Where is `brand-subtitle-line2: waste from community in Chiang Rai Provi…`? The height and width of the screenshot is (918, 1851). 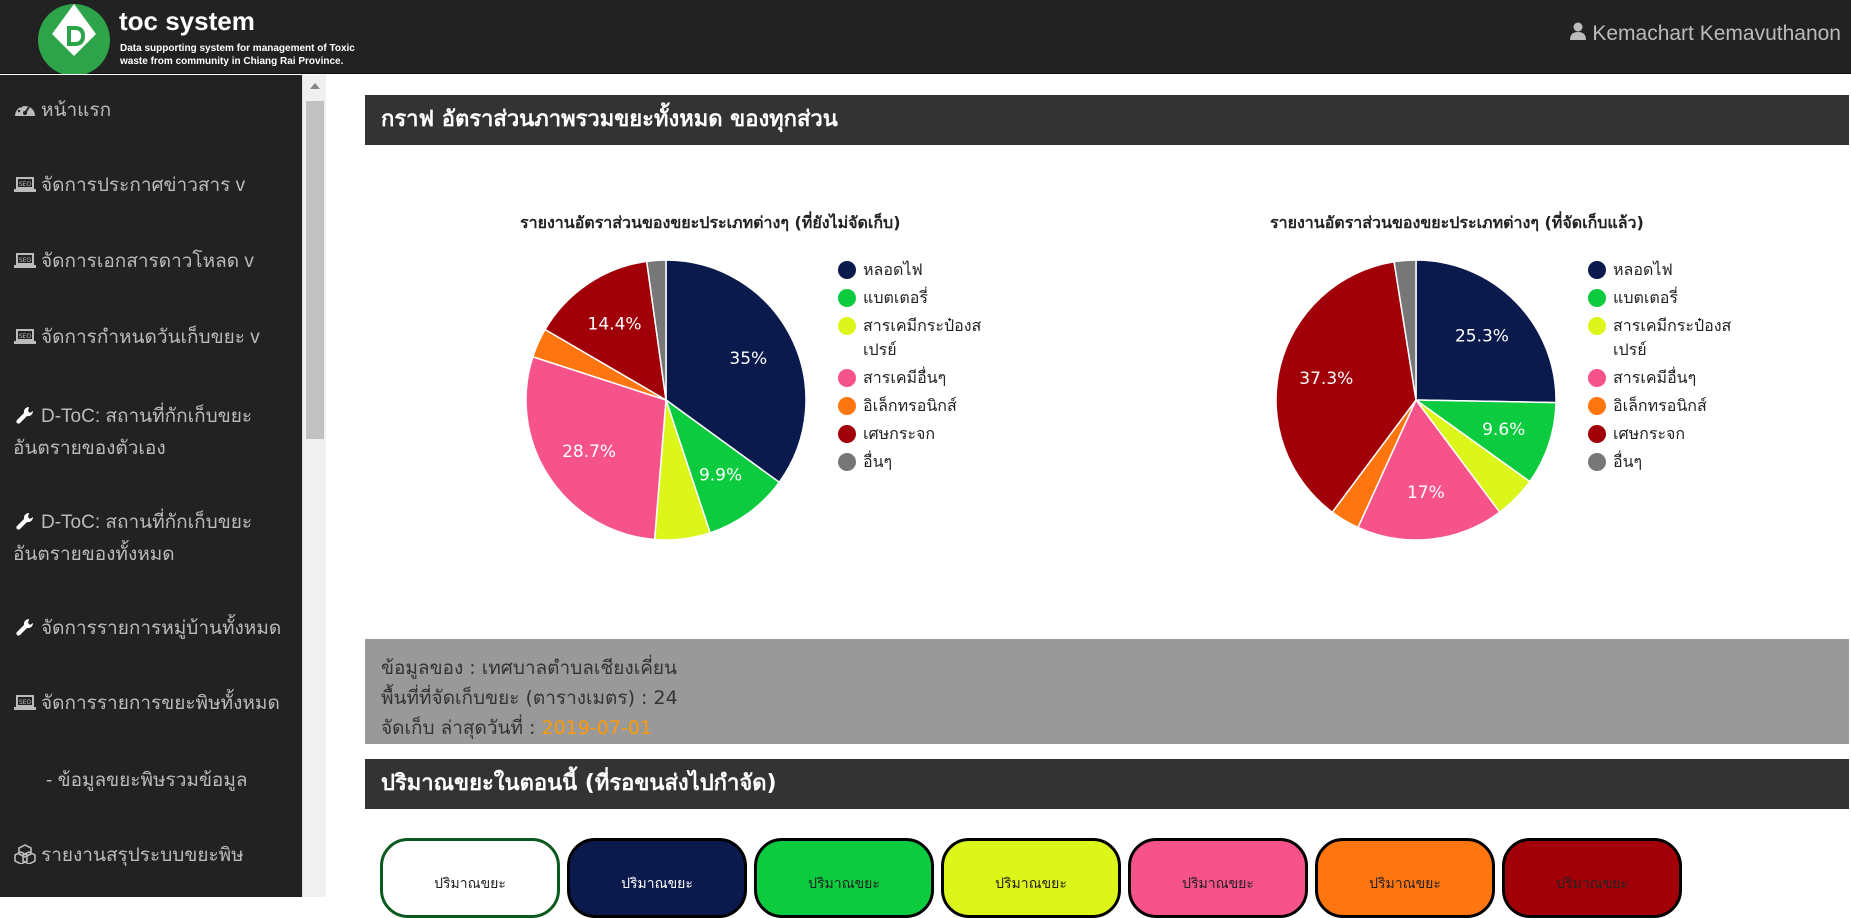 brand-subtitle-line2: waste from community in Chiang Rai Provi… is located at coordinates (232, 61).